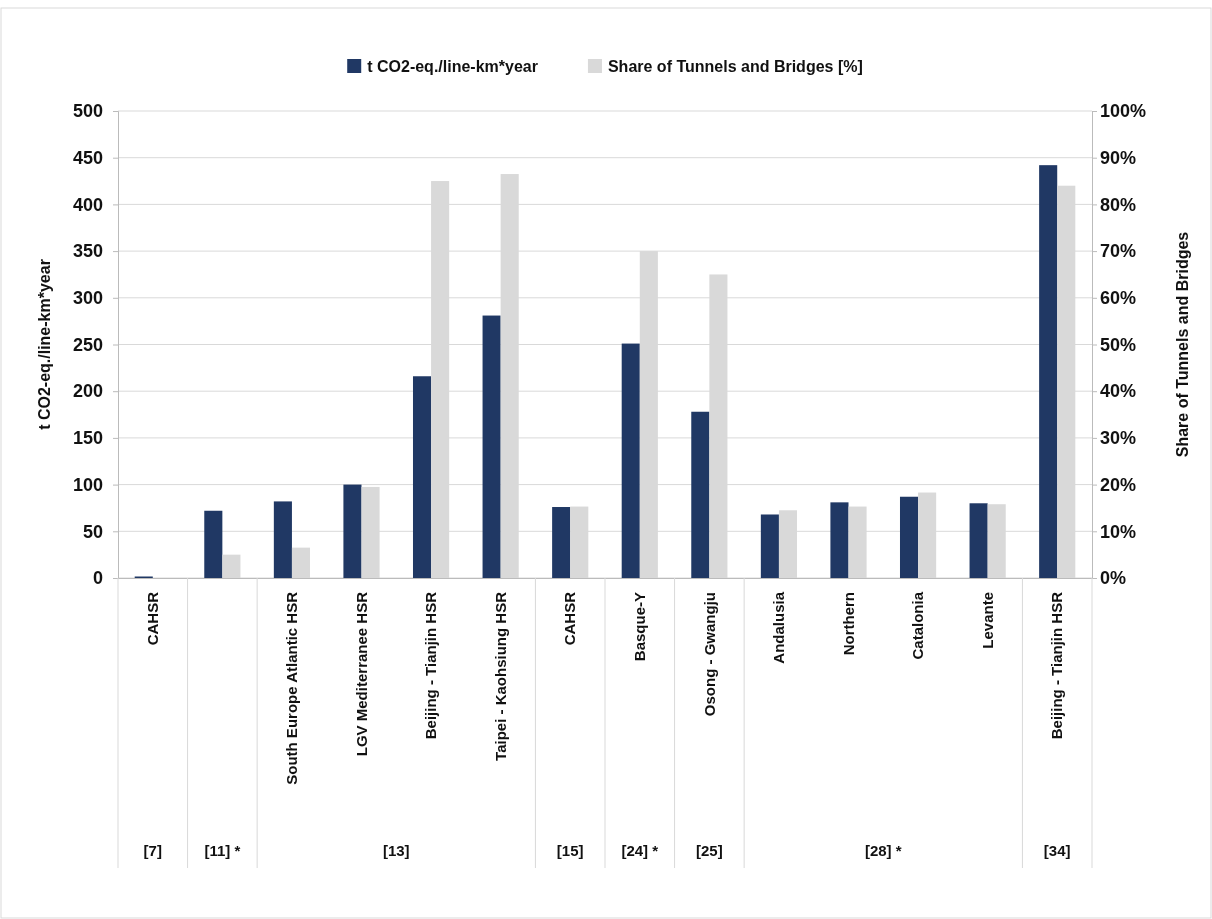 The image size is (1212, 919). Describe the element at coordinates (1118, 484) in the screenshot. I see `y2-tick-label: 20%` at that location.